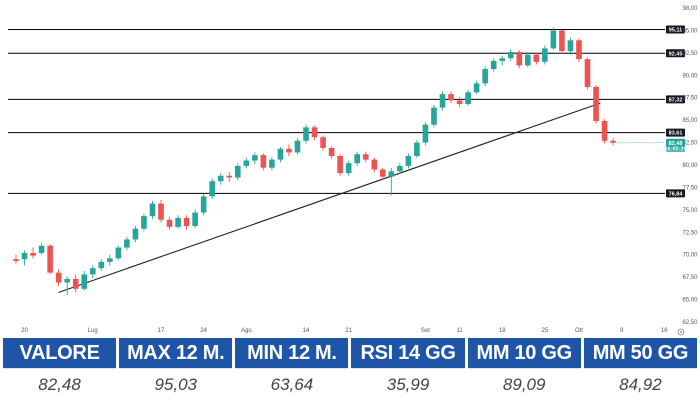 The image size is (700, 400). I want to click on x-tick-label: Ago, so click(246, 331).